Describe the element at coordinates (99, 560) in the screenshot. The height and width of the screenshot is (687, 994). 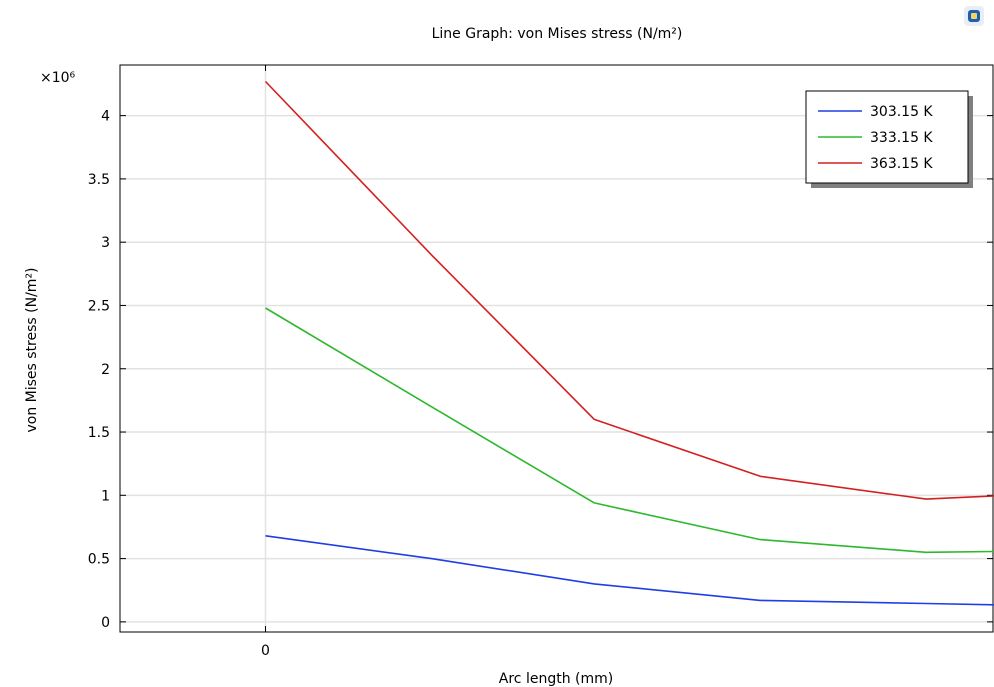
I see `y-tick-label: 0.5` at that location.